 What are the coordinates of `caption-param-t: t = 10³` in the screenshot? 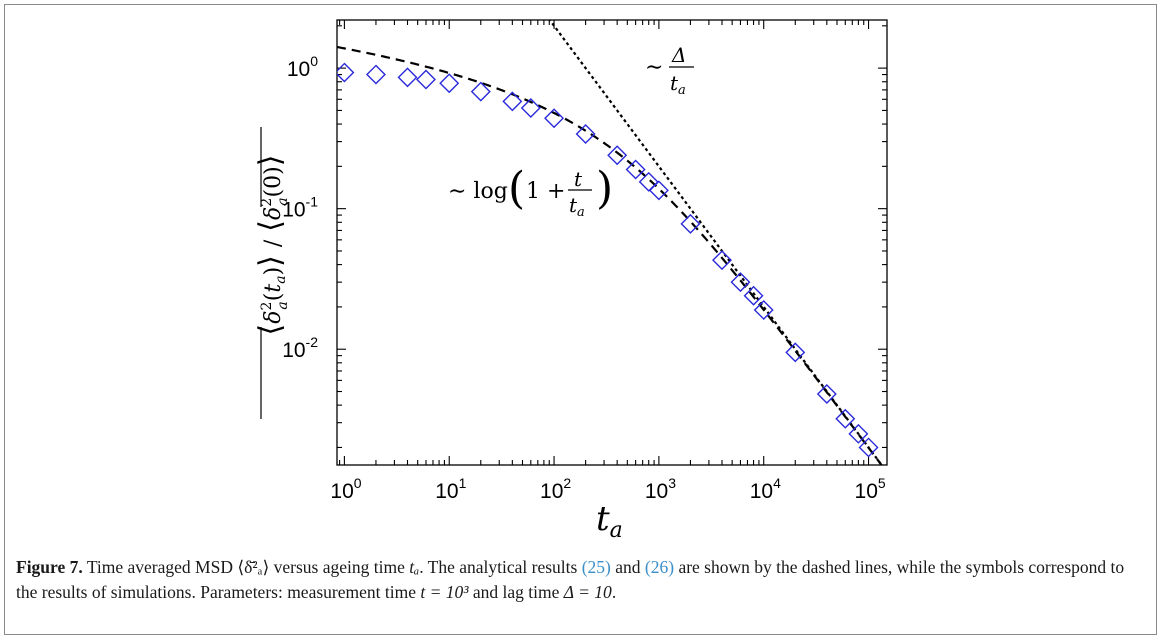 It's located at (444, 592).